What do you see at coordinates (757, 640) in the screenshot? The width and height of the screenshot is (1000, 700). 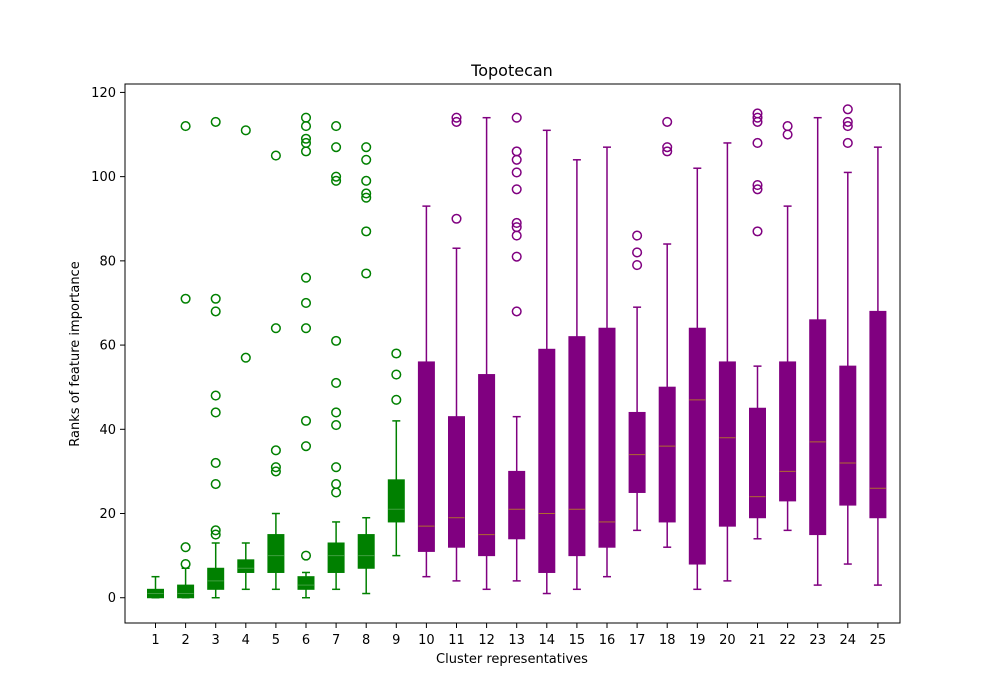 I see `x-tick-label: 21` at bounding box center [757, 640].